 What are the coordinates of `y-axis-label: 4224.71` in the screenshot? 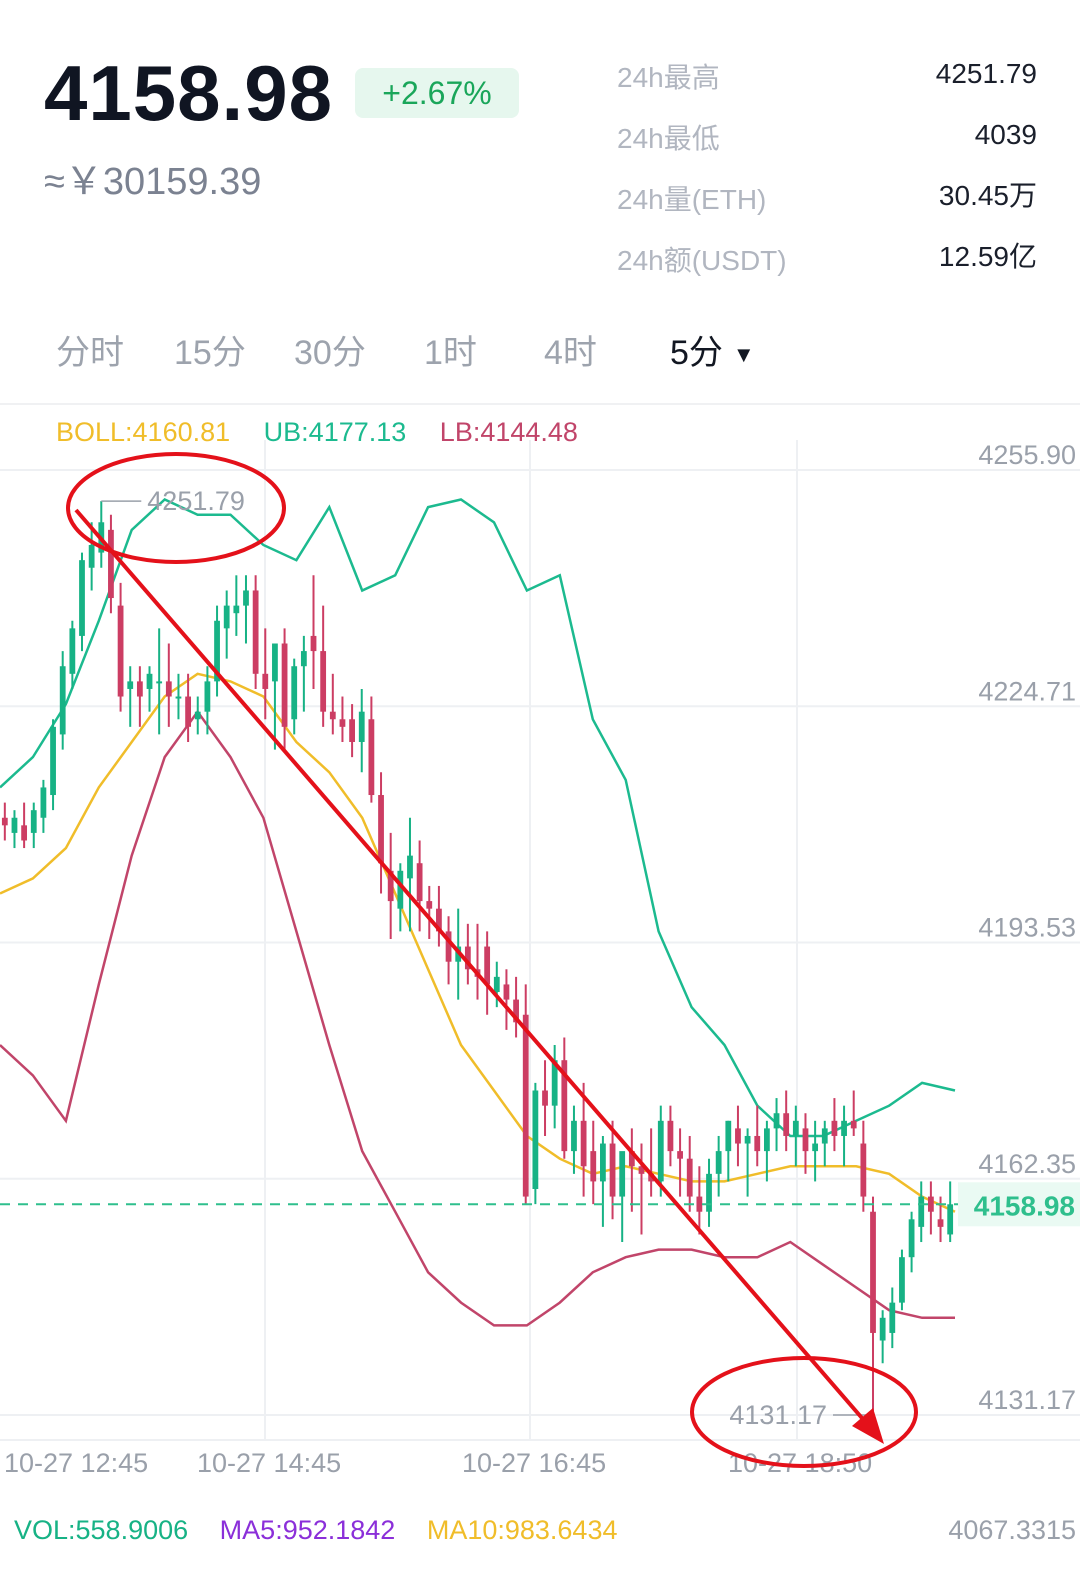 It's located at (1027, 691).